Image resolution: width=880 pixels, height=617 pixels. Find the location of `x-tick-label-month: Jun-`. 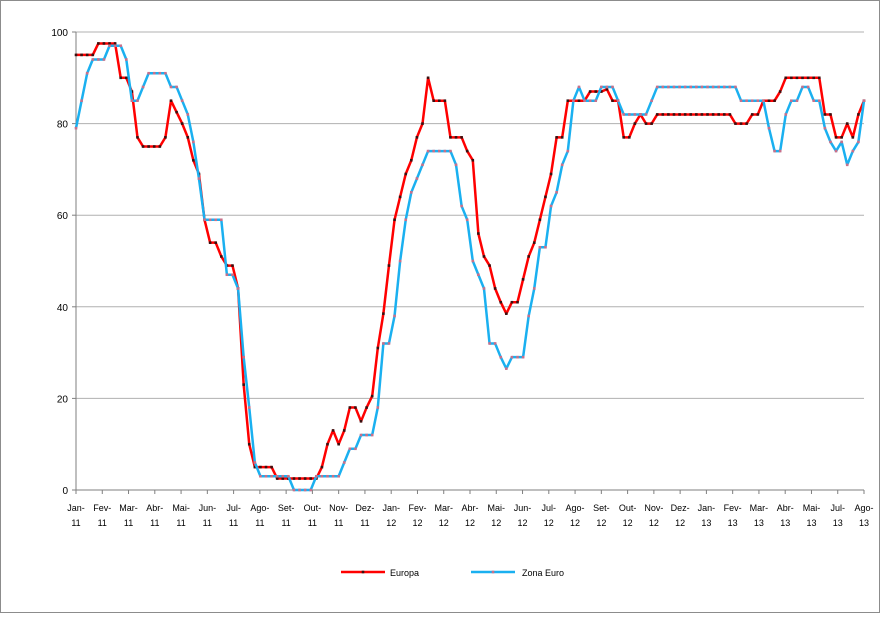

x-tick-label-month: Jun- is located at coordinates (208, 508).